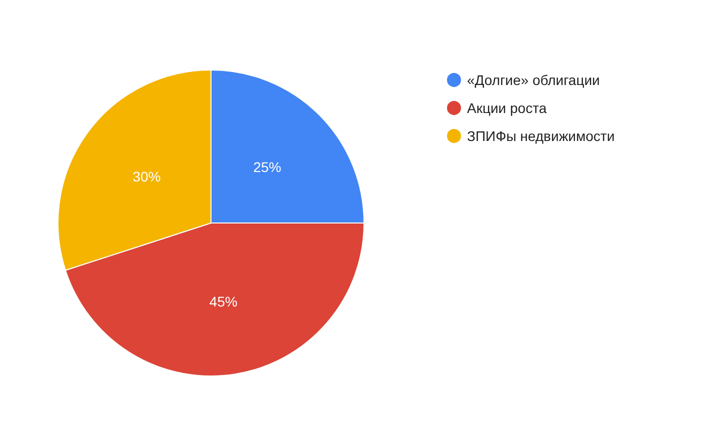  What do you see at coordinates (541, 136) in the screenshot?
I see `legend-label: ЗПИФы недвижимости` at bounding box center [541, 136].